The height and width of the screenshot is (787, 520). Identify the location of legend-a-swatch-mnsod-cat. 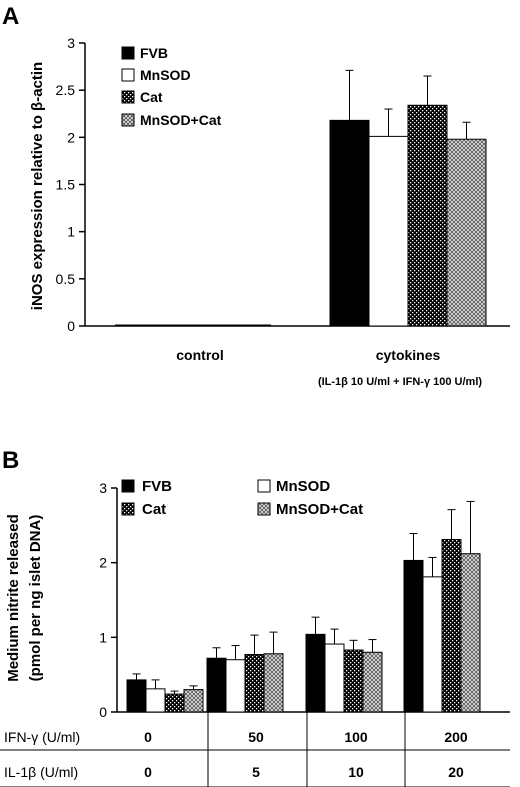
(128, 120).